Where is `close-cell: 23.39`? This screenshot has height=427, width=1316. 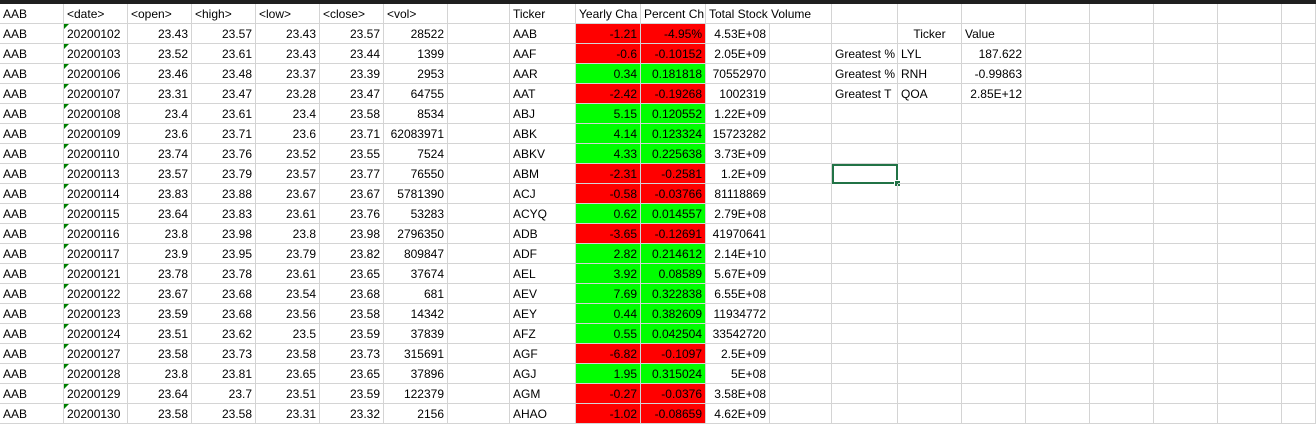 close-cell: 23.39 is located at coordinates (352, 74).